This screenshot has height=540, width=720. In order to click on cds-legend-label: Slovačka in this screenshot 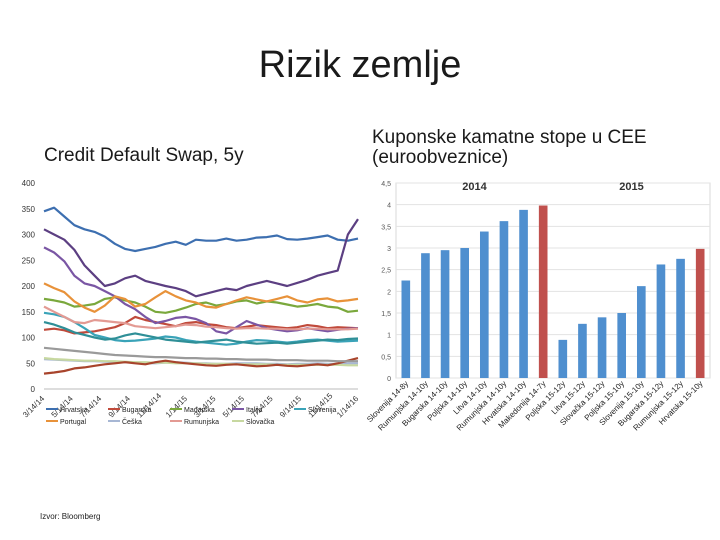, I will do `click(260, 422)`.